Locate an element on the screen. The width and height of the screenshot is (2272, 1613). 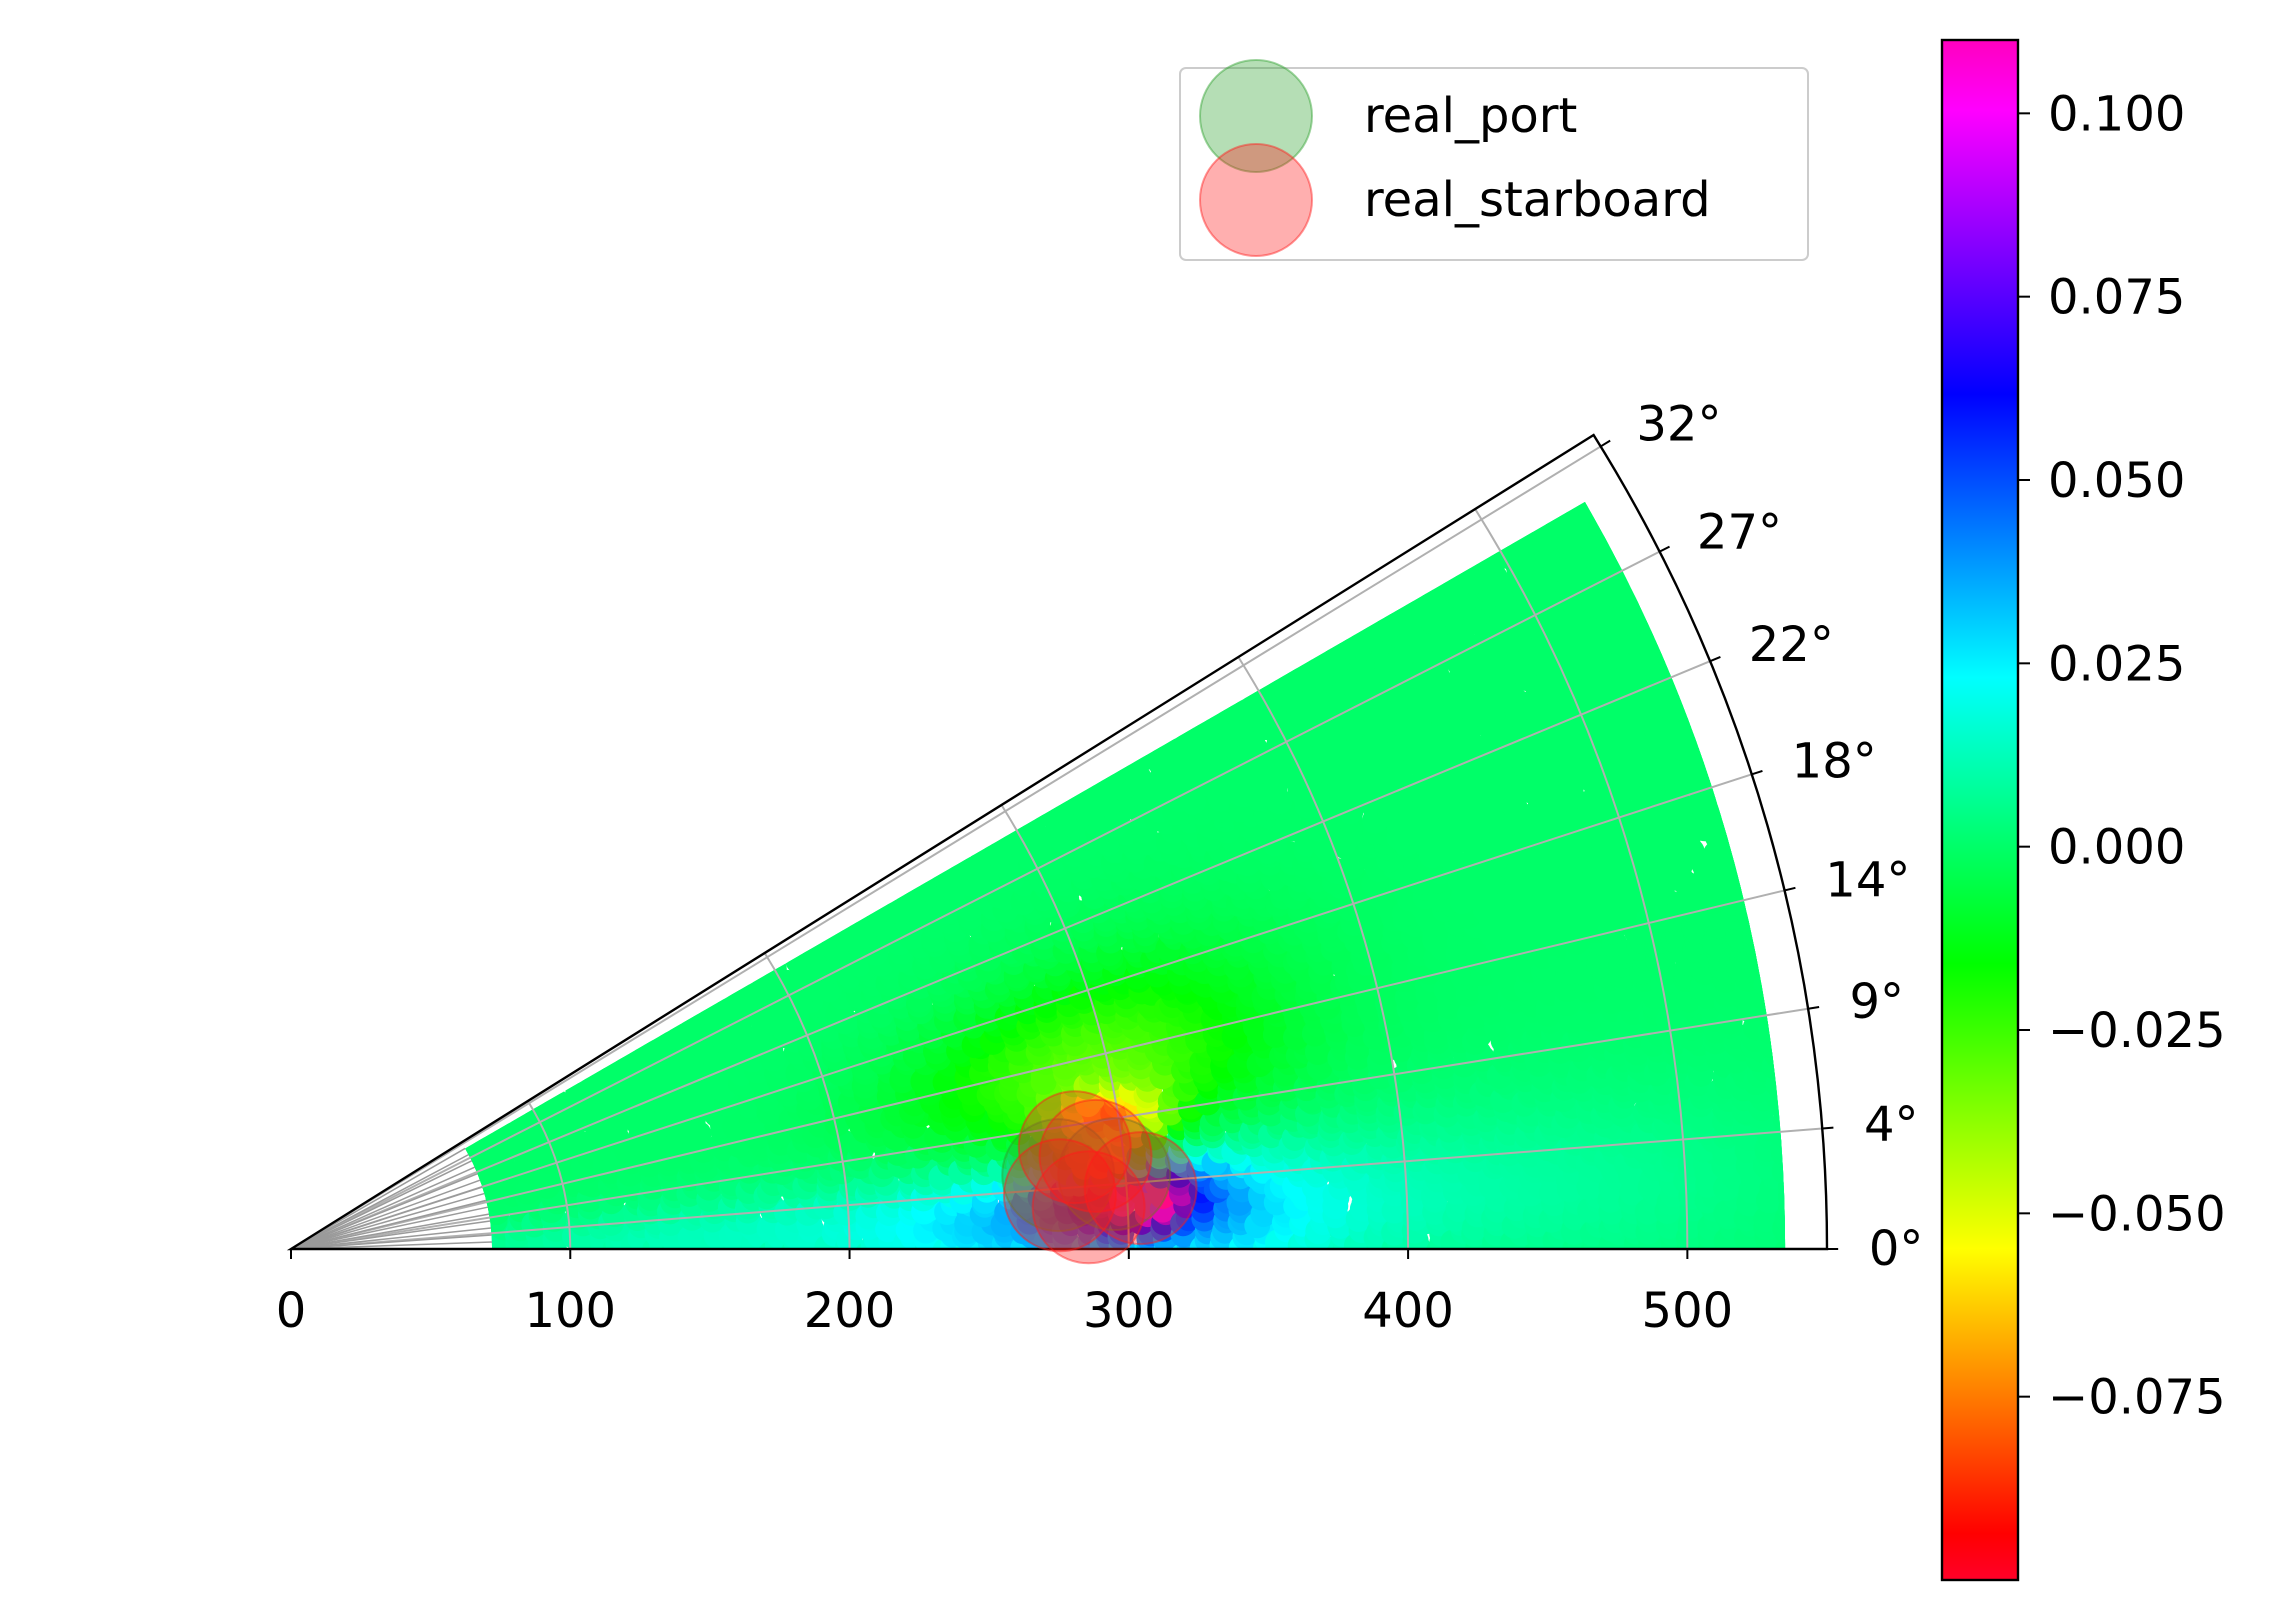
colorbar-tick-label: −0.050 is located at coordinates (2137, 1214).